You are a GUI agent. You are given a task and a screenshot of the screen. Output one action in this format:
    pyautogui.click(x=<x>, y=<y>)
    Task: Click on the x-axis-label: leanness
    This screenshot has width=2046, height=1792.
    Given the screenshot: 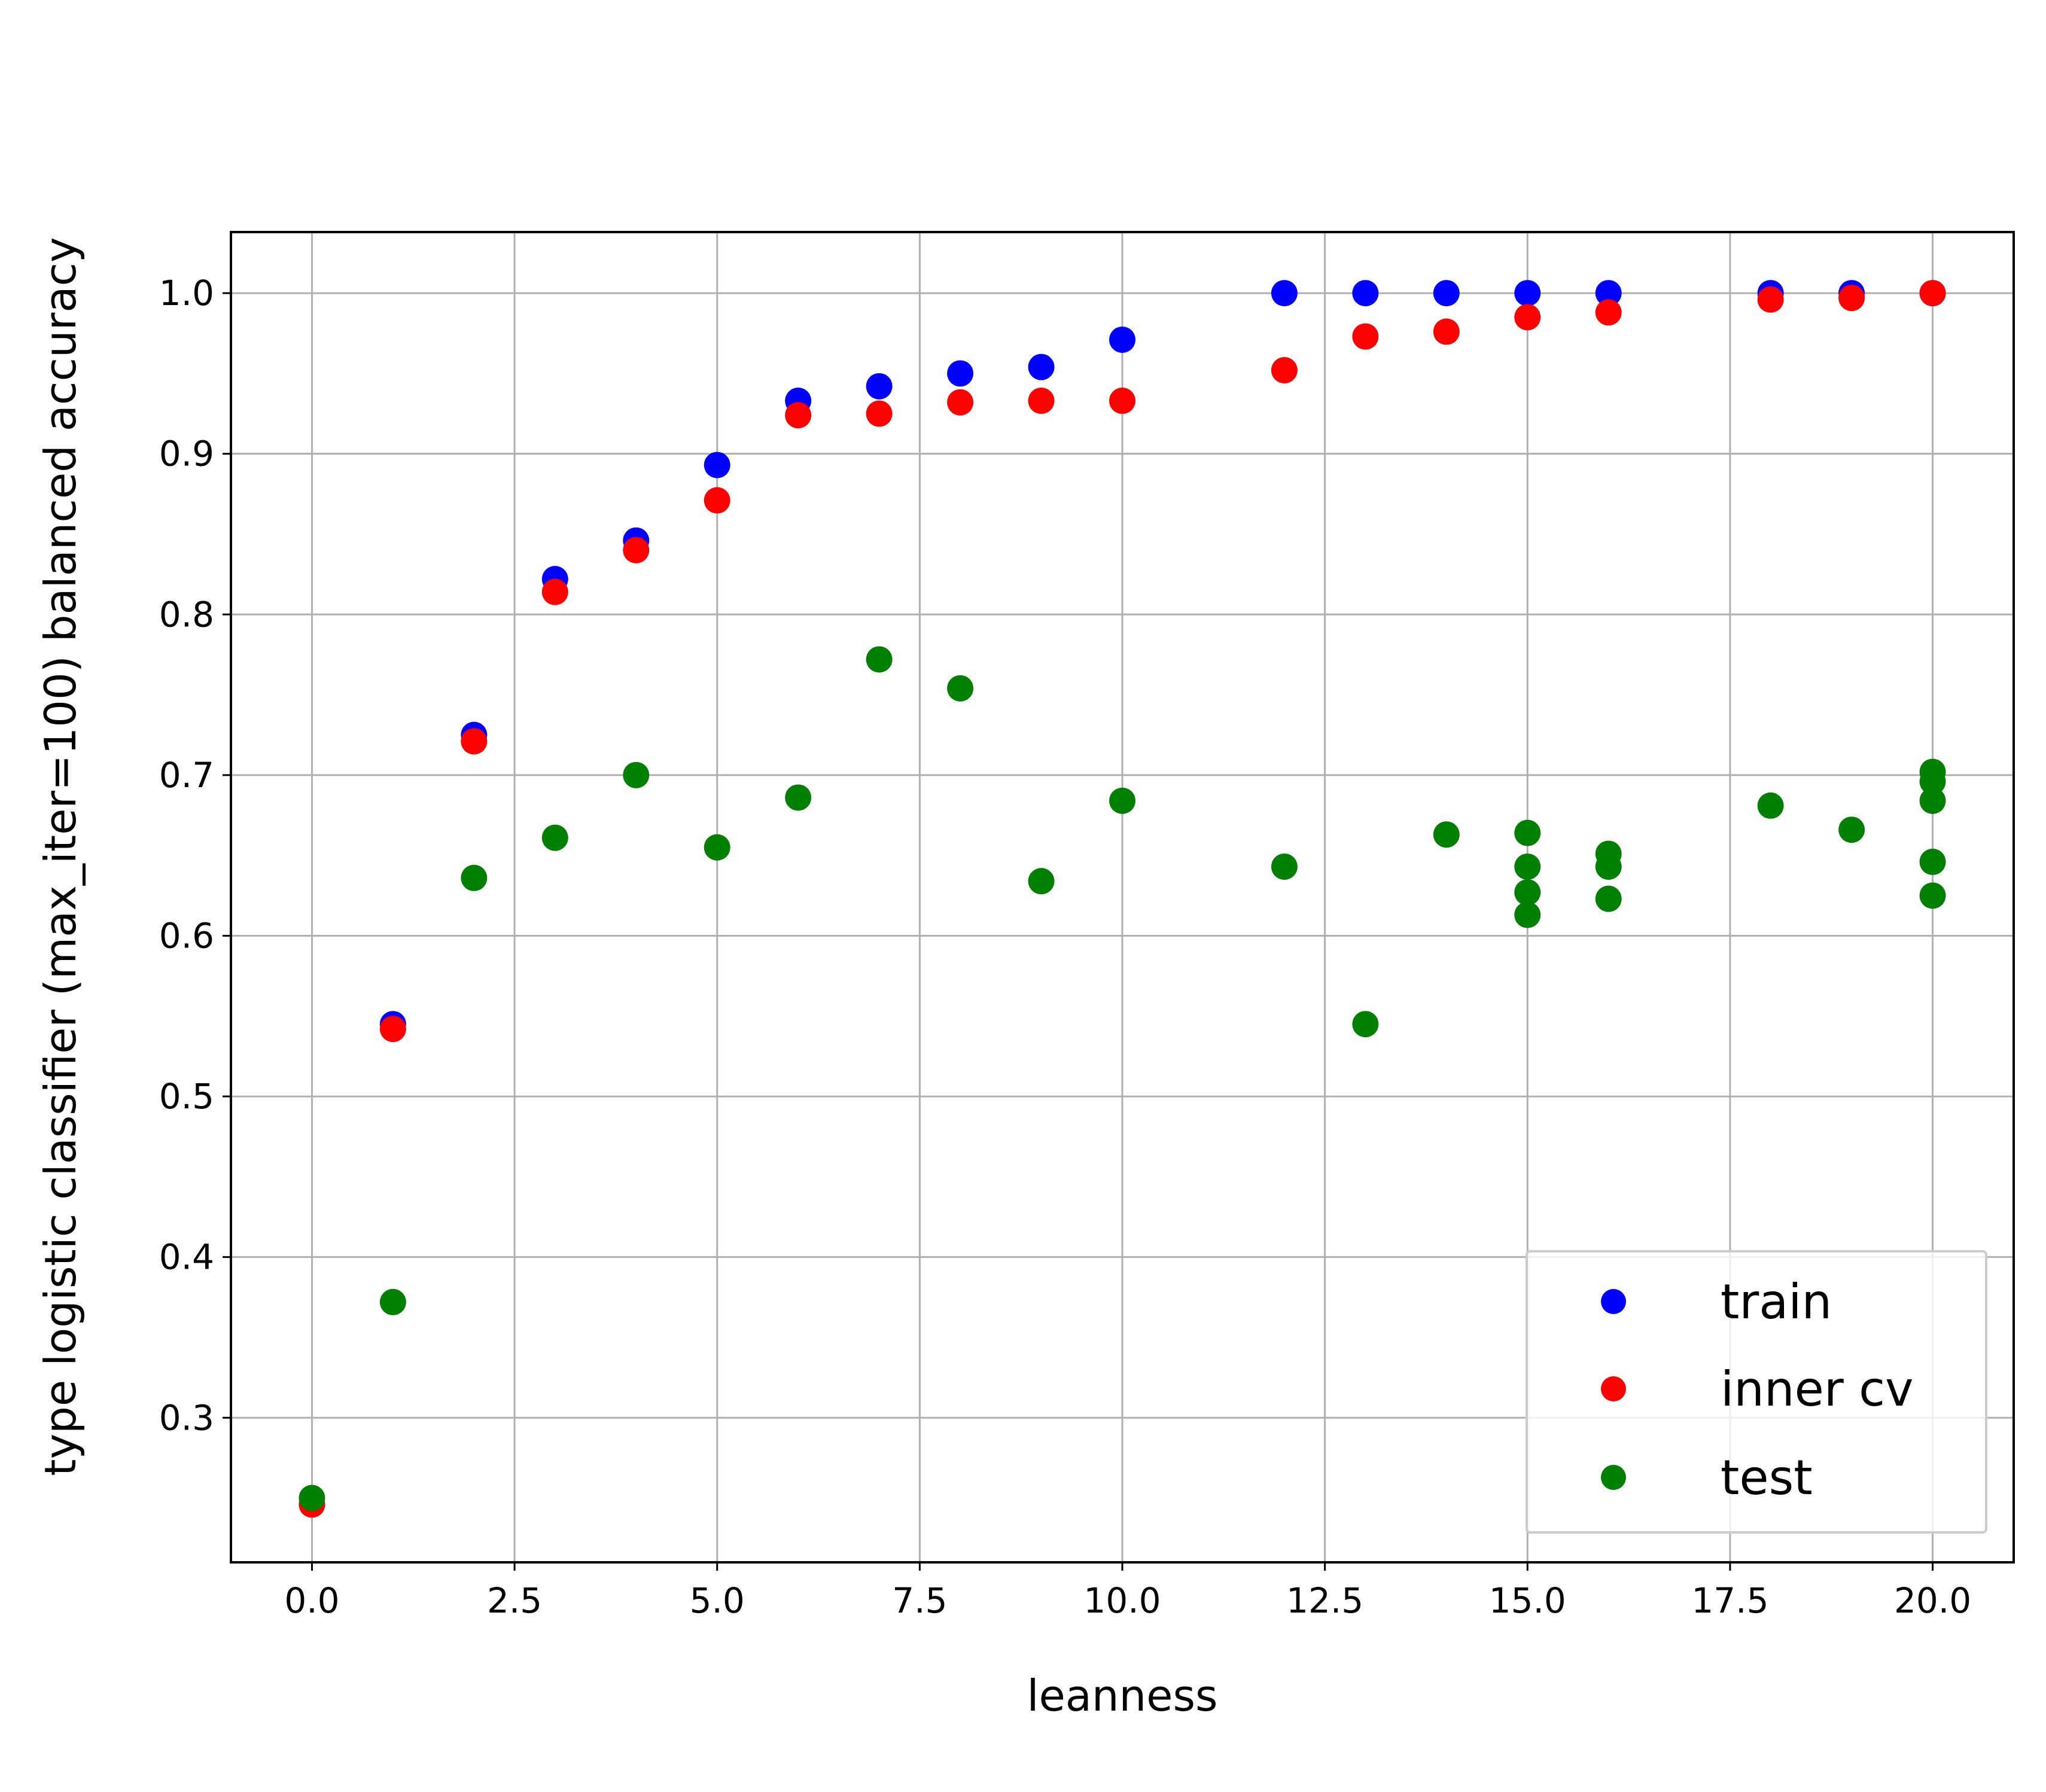 What is the action you would take?
    pyautogui.click(x=1122, y=1696)
    